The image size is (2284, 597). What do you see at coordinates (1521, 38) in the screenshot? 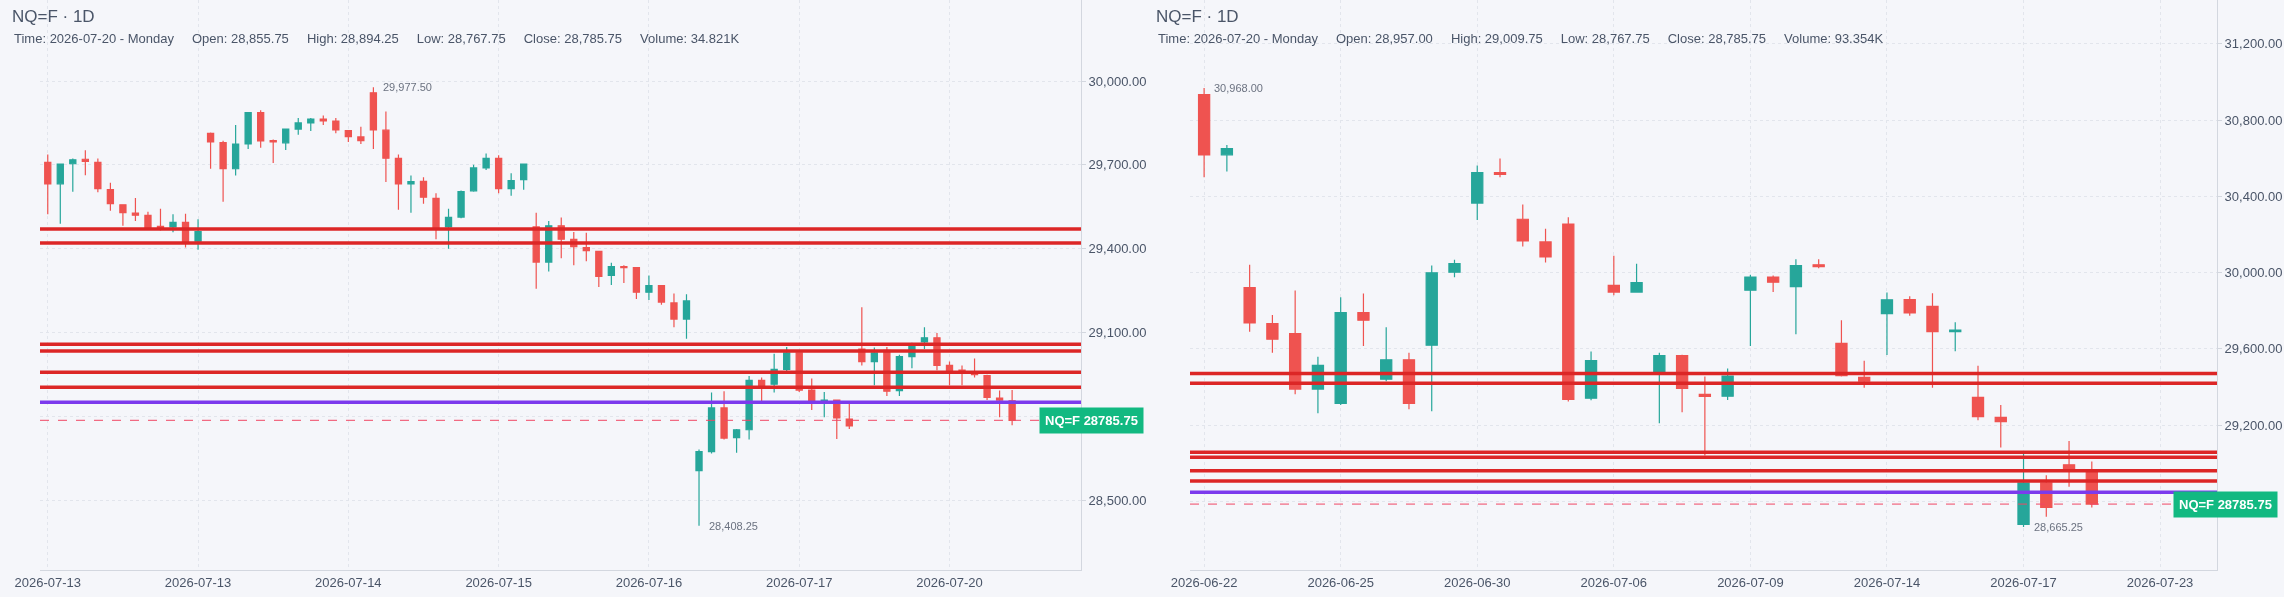
I see `text: Time: 2026-07-20 - Monday Open: 28,957.00 High: 29,009.75 Low: 28,767.75 Close: 28,785.75 Volume: 93.354K` at bounding box center [1521, 38].